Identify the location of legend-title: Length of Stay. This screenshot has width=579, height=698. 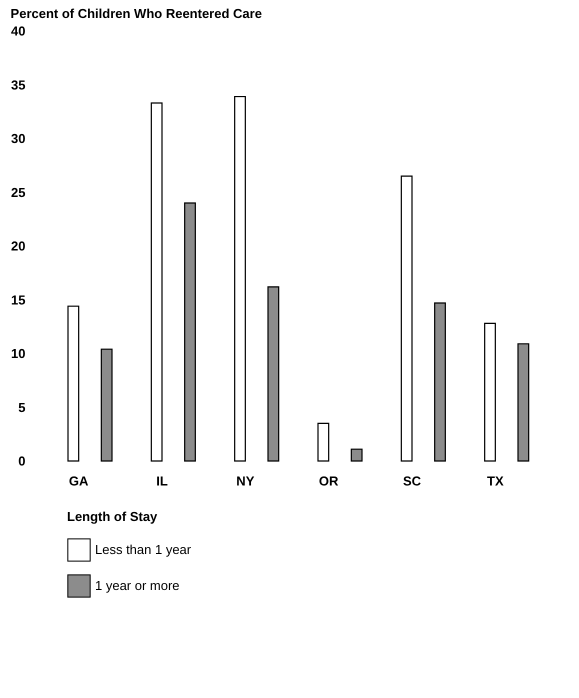
(112, 516).